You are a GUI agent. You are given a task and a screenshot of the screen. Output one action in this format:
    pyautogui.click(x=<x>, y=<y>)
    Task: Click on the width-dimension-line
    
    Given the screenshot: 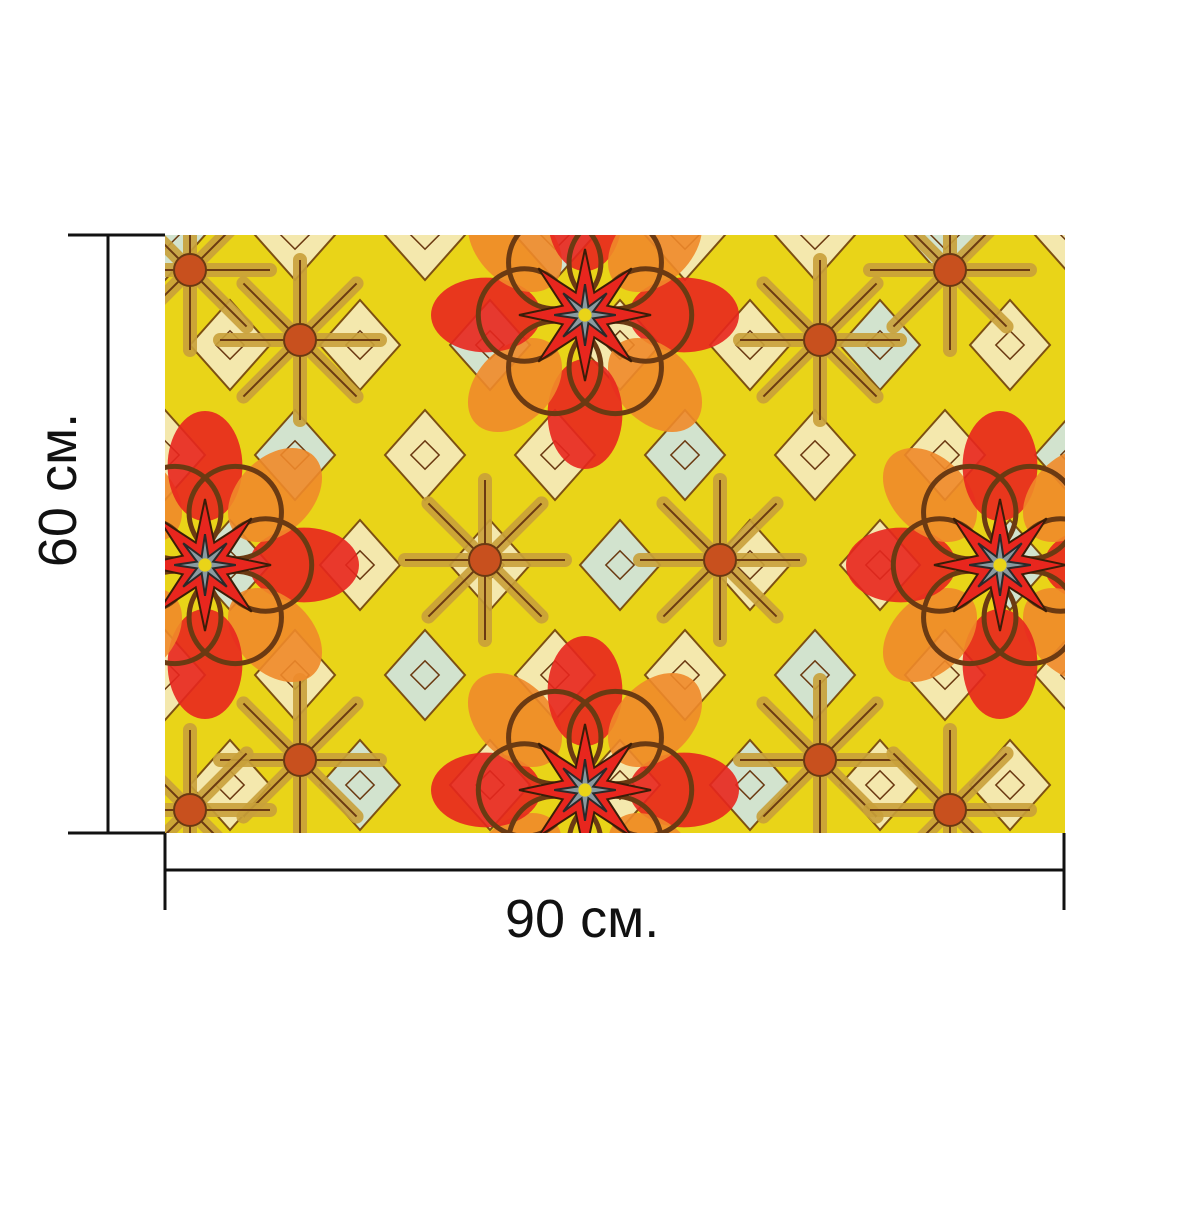 What is the action you would take?
    pyautogui.click(x=614, y=871)
    